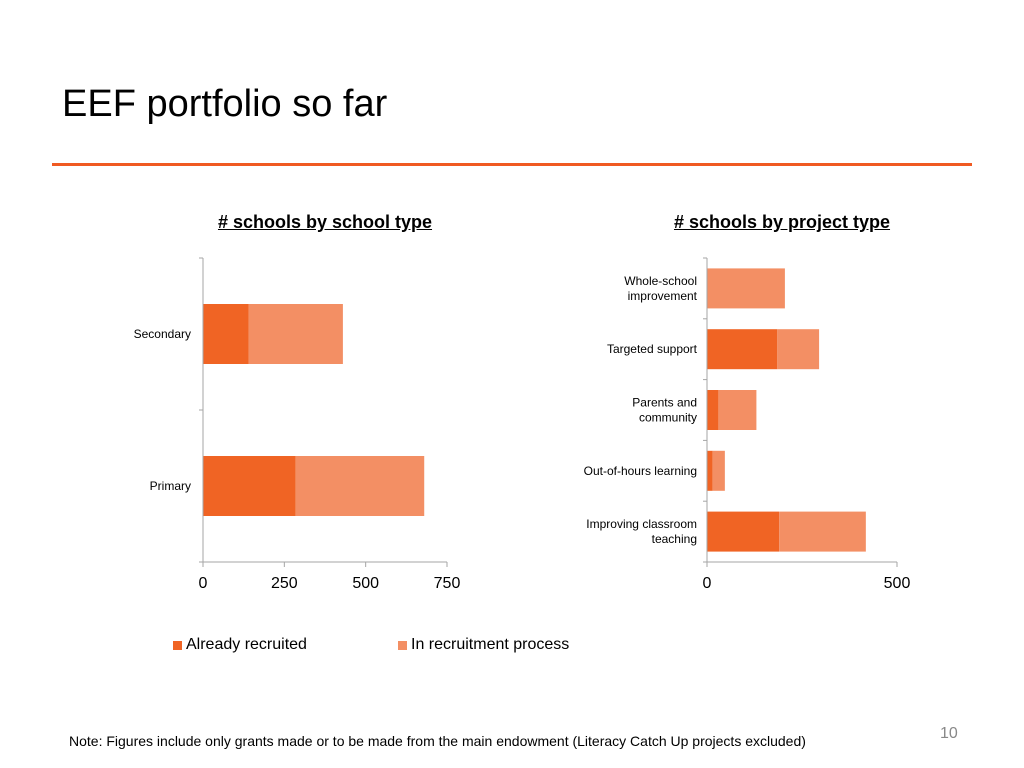 Image resolution: width=1024 pixels, height=768 pixels. What do you see at coordinates (743, 531) in the screenshot?
I see `bar-improving-classroom-teaching-already-recruited` at bounding box center [743, 531].